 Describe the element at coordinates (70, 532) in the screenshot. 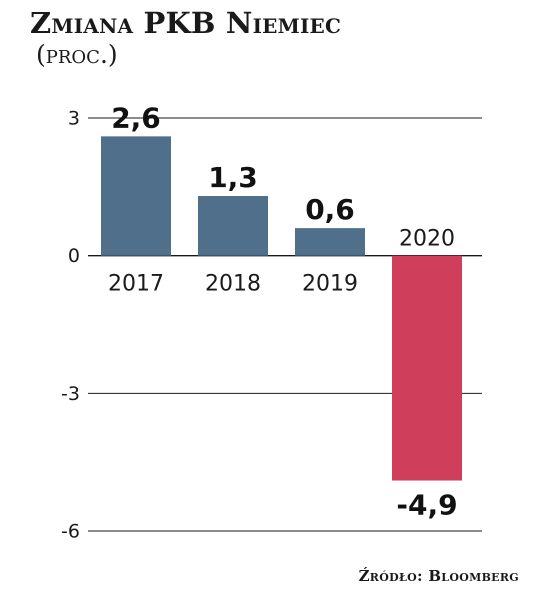

I see `y-tick-label: -6` at that location.